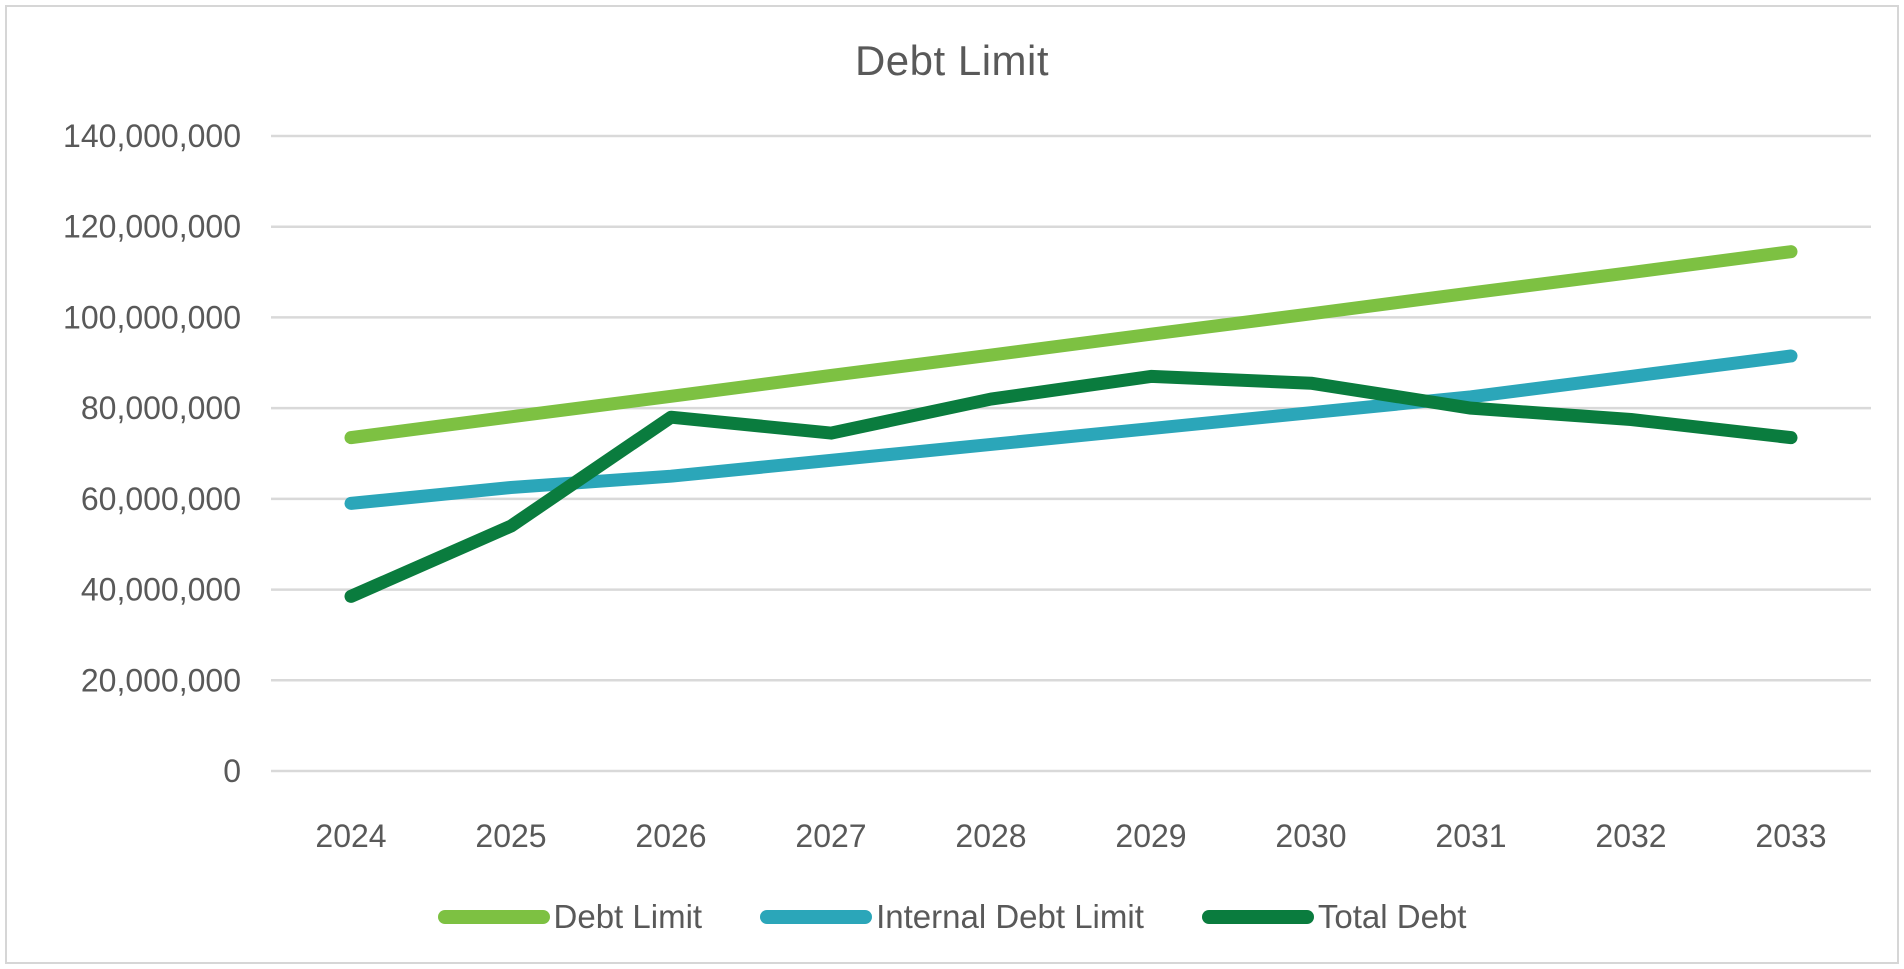  Describe the element at coordinates (161, 590) in the screenshot. I see `y-tick-label: 40,000,000` at that location.